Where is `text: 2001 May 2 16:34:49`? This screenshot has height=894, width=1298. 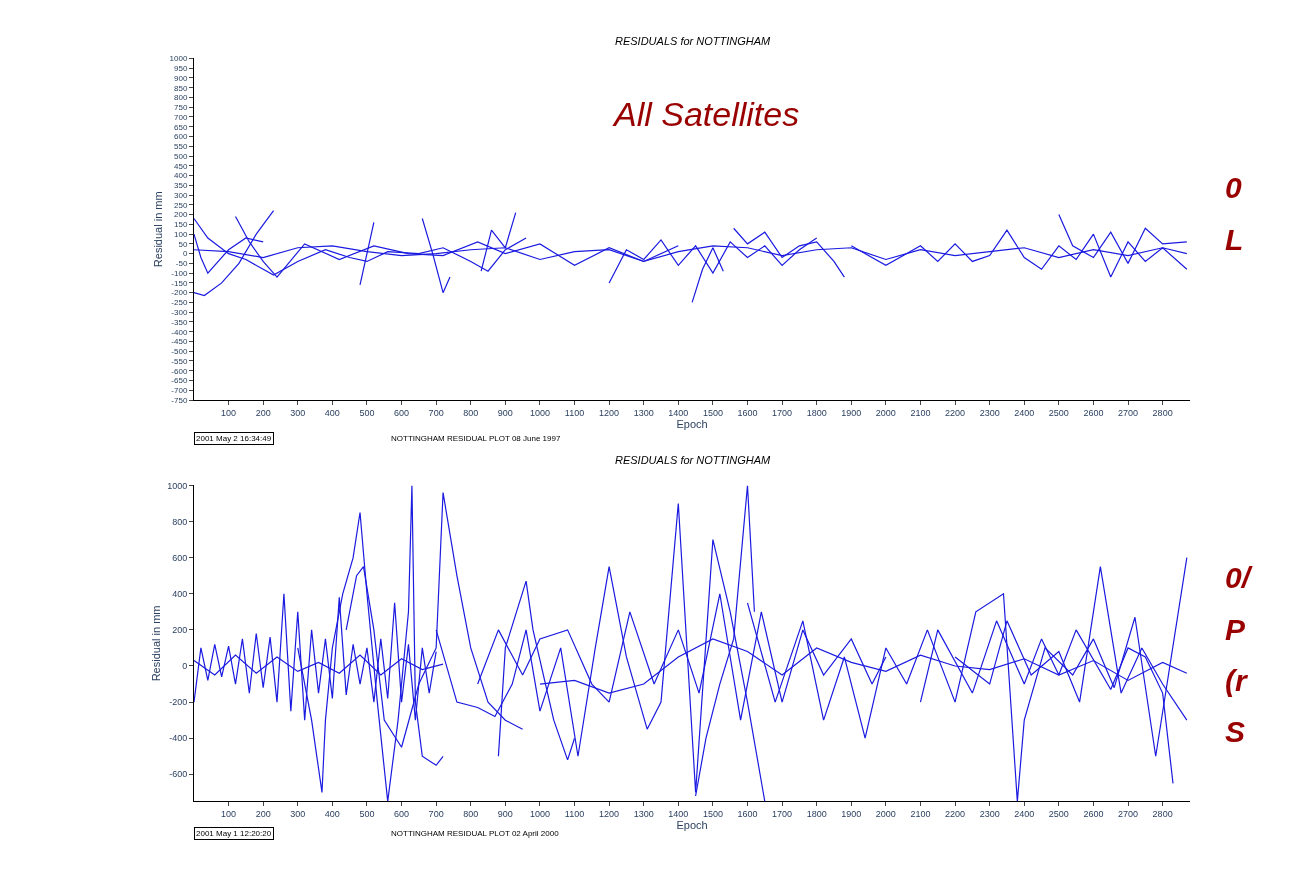 text: 2001 May 2 16:34:49 is located at coordinates (234, 438).